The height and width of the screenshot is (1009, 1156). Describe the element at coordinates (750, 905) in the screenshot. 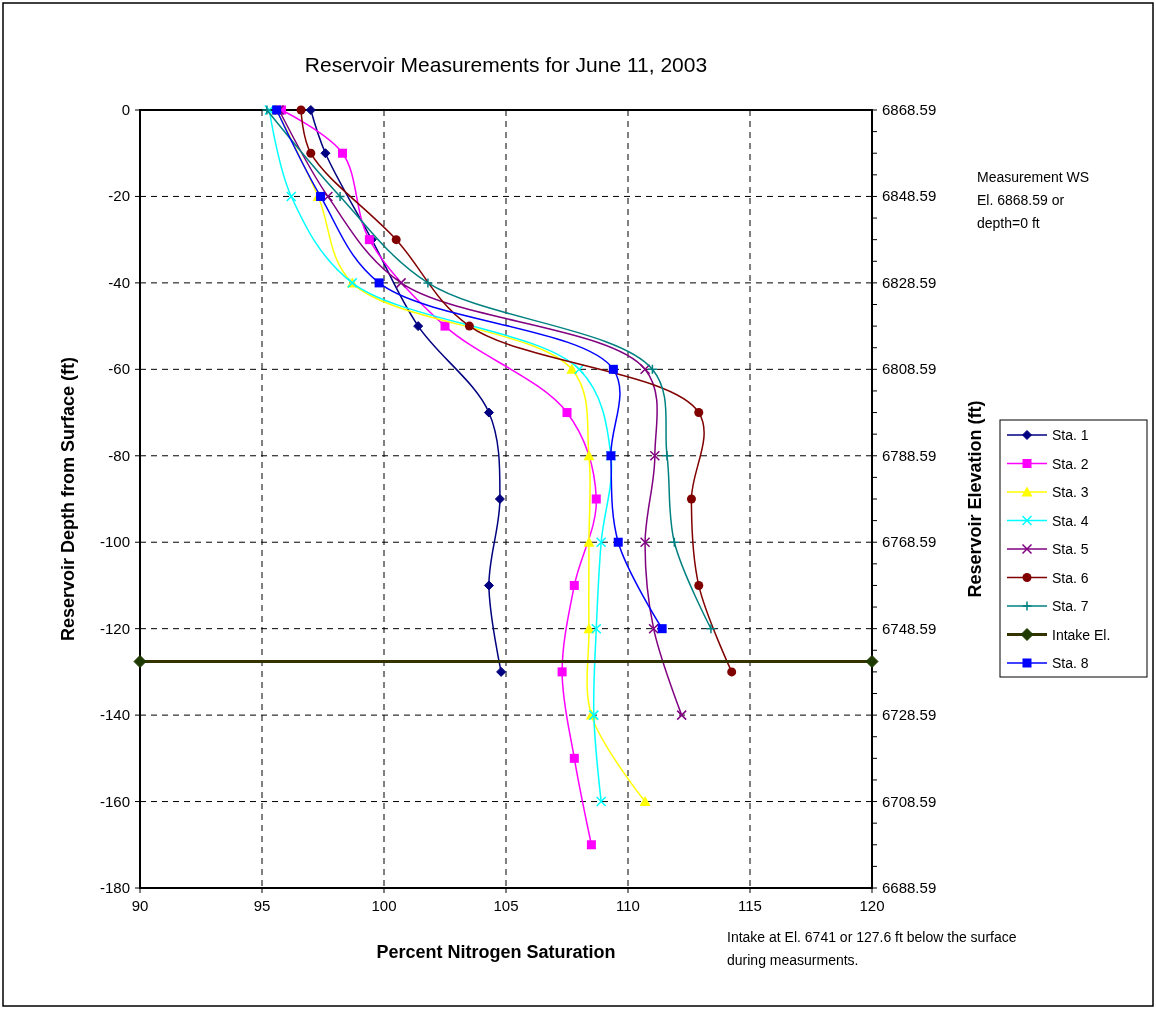

I see `x-tick-label: 115` at that location.